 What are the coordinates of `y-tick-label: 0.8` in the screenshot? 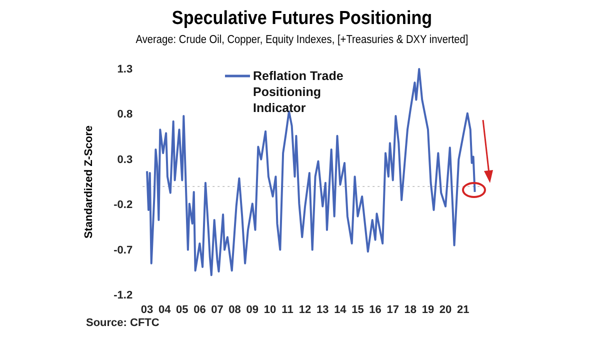 It's located at (125, 114).